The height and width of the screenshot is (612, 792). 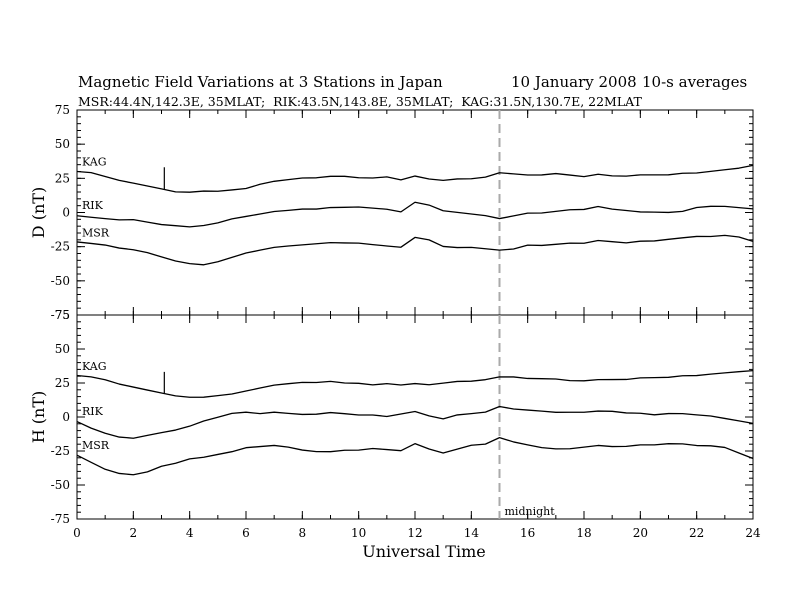 What do you see at coordinates (696, 533) in the screenshot?
I see `x-tick-label: 22` at bounding box center [696, 533].